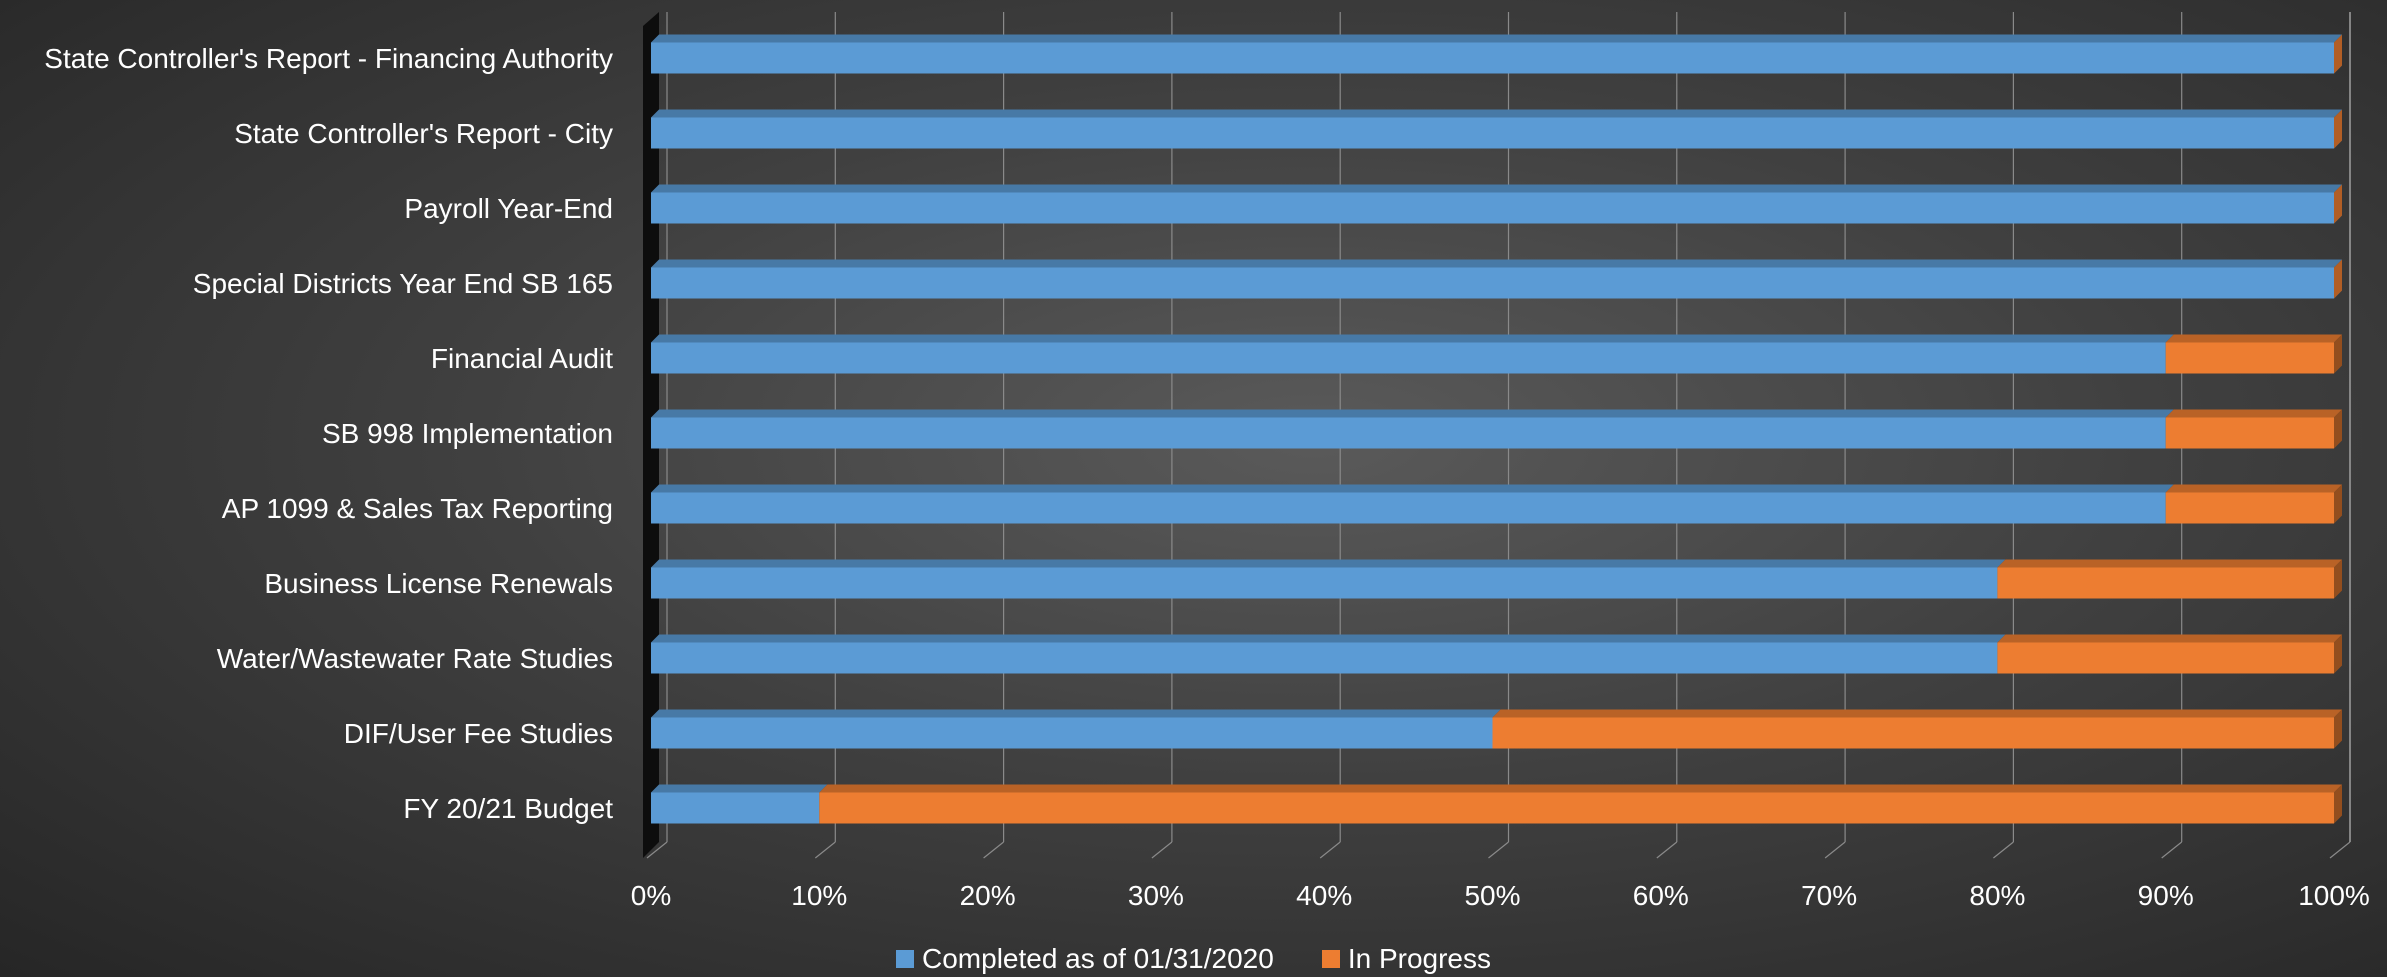 This screenshot has width=2387, height=977. I want to click on legend-item-completed: Completed as of 01/31/2020, so click(1085, 959).